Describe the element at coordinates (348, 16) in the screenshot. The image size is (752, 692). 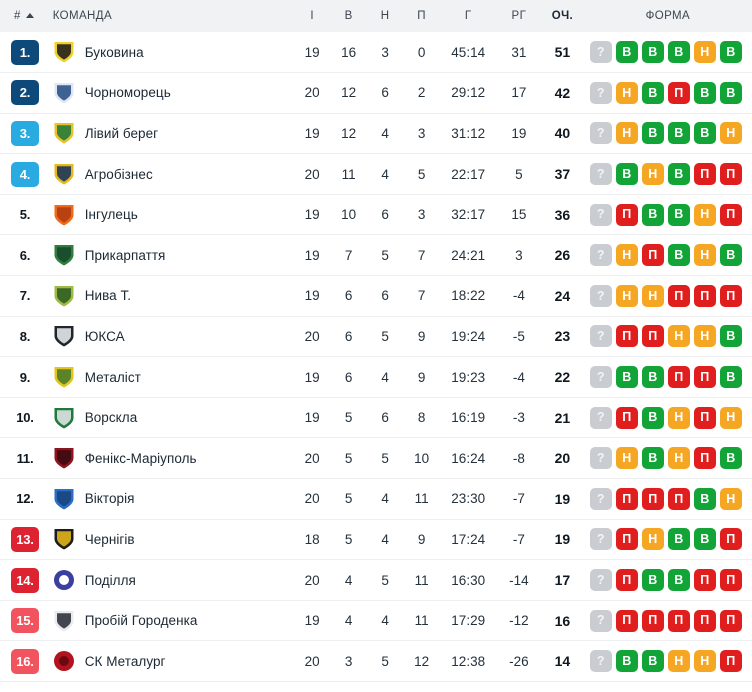
I see `column-header-wins: В` at that location.